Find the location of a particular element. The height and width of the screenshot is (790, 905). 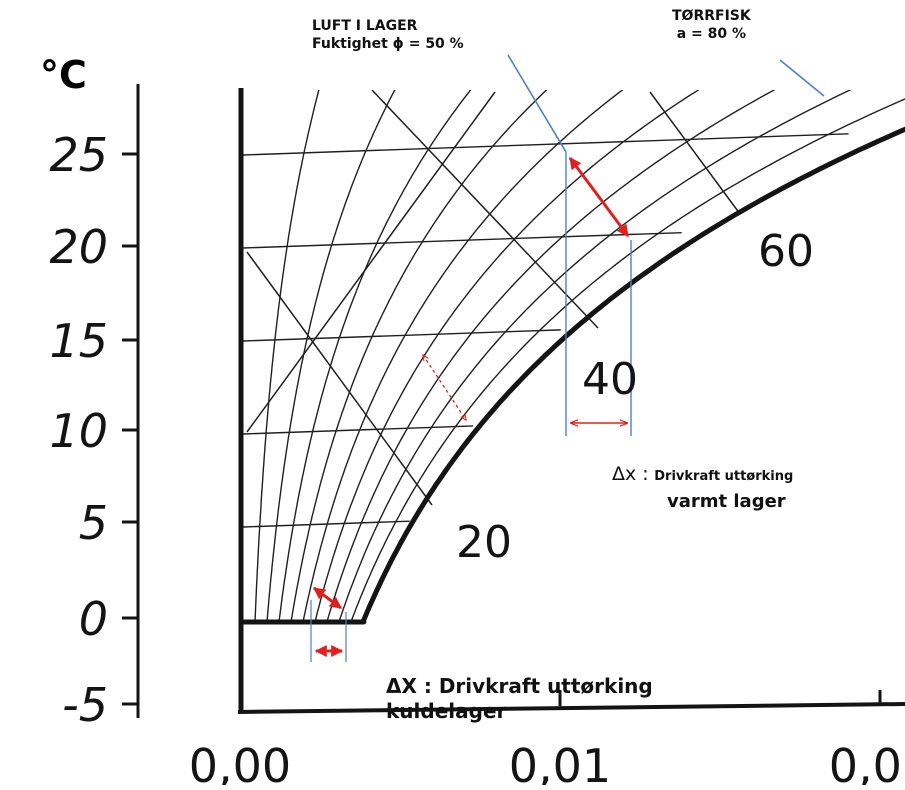

store-air-title: LUFT I LAGER is located at coordinates (365, 26).